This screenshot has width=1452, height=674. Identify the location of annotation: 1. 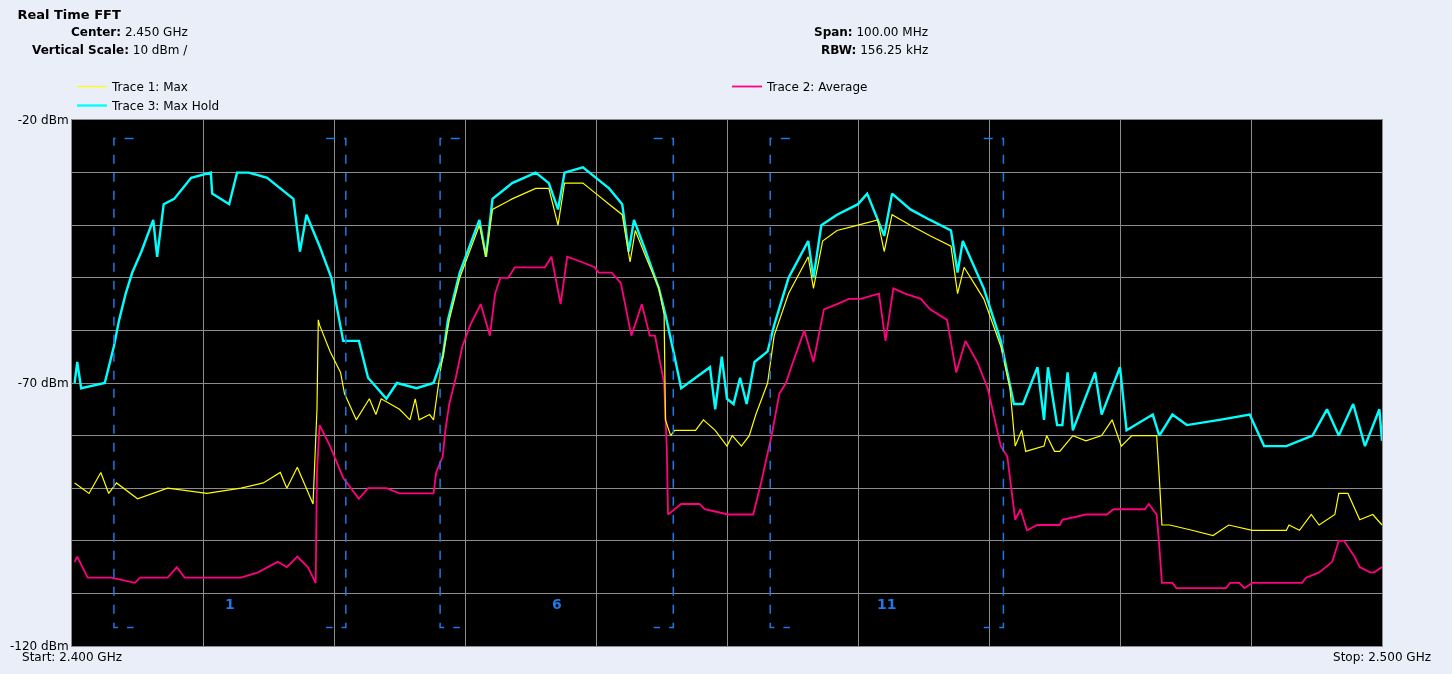
(230, 604).